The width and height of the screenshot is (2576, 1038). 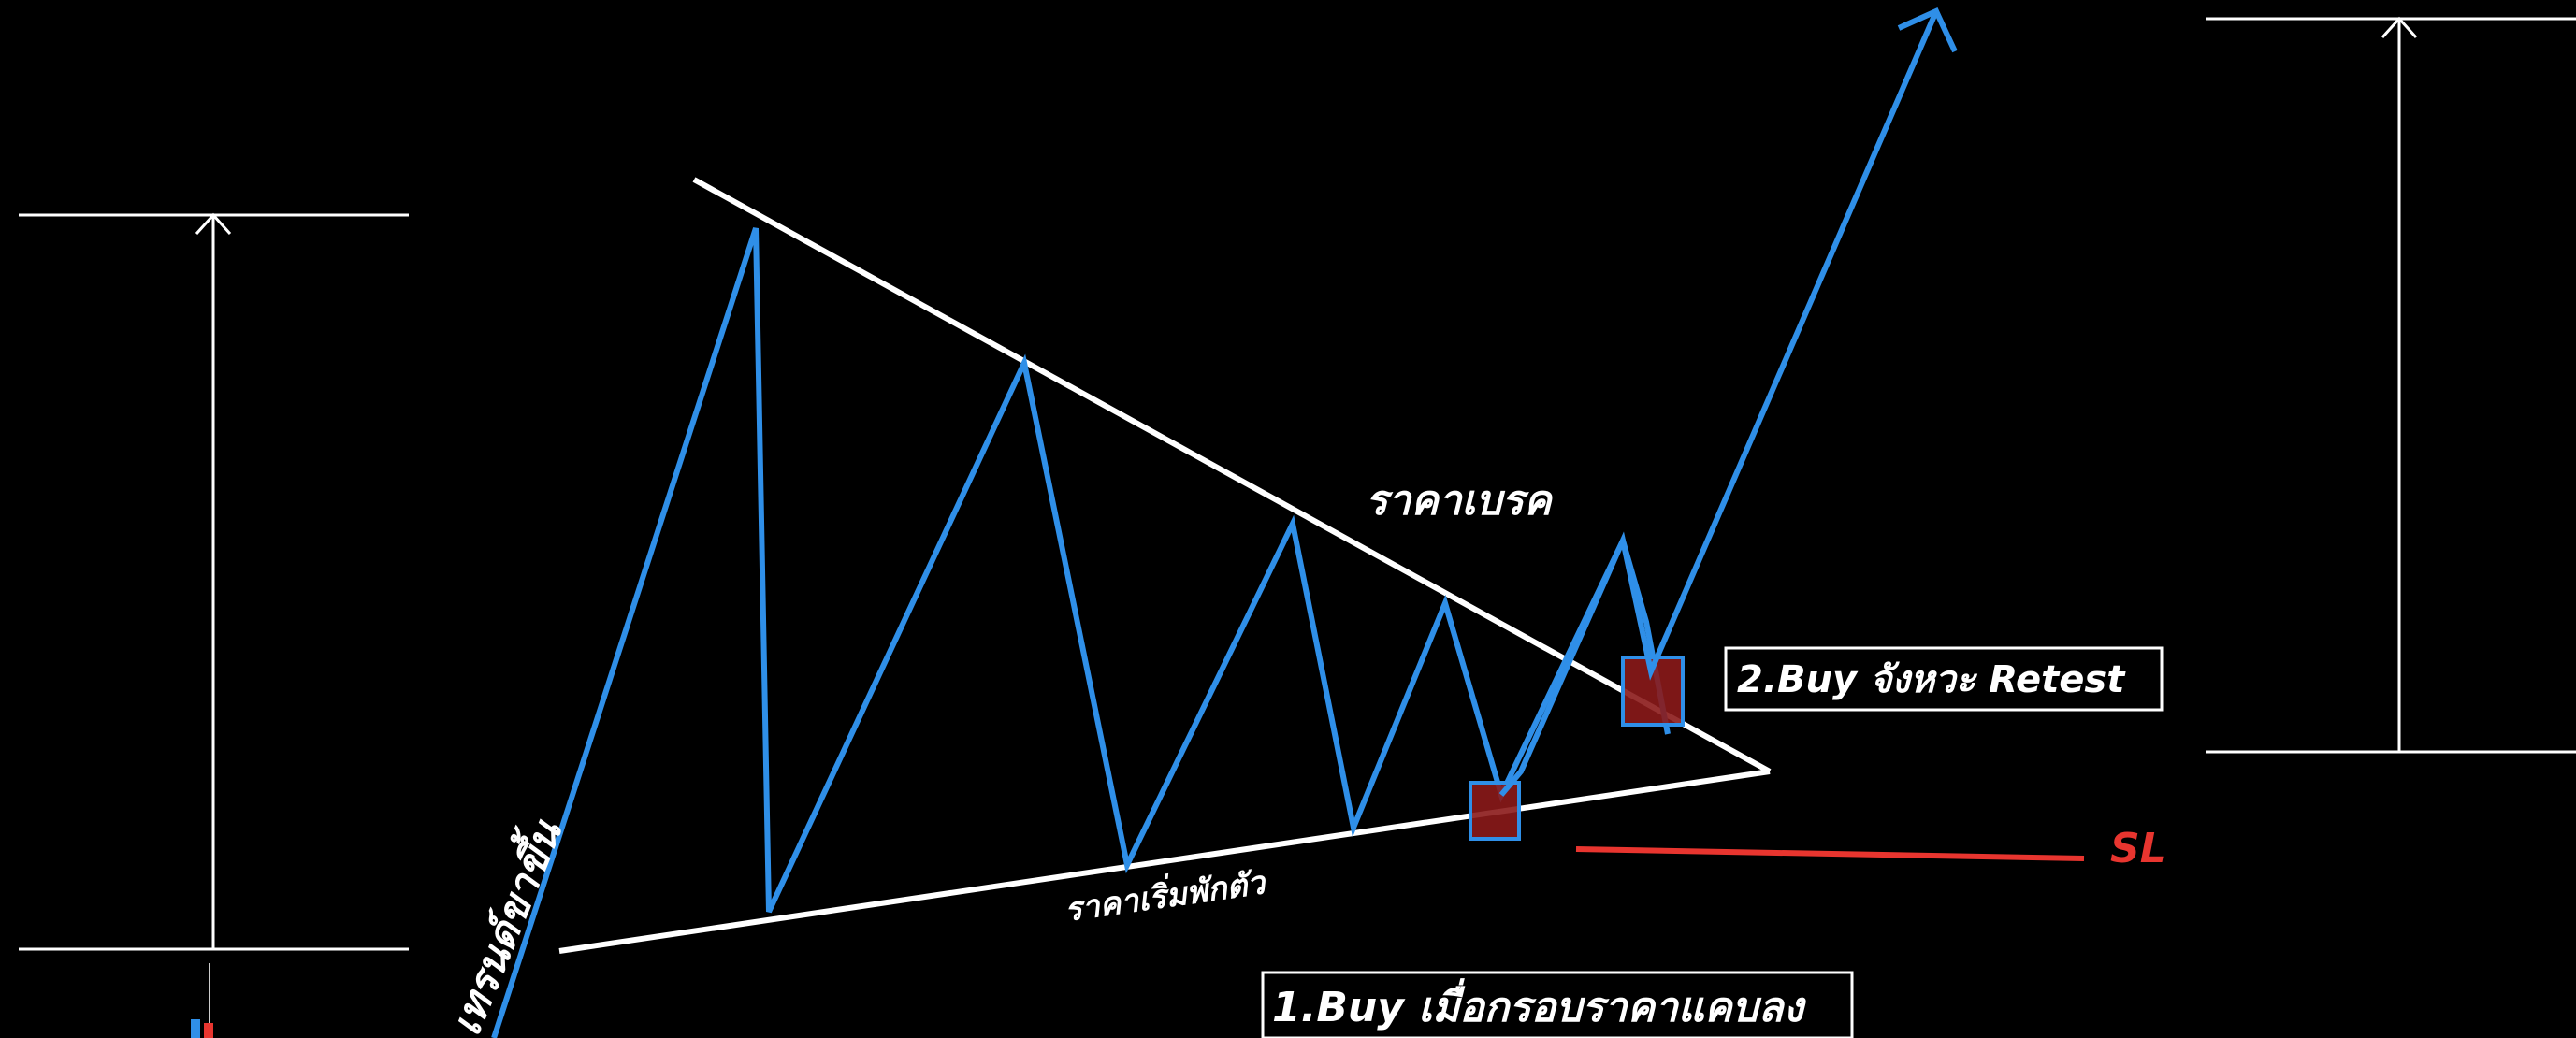 I want to click on buy-retest-label: 2.Buy จังหวะ Retest, so click(x=1931, y=679).